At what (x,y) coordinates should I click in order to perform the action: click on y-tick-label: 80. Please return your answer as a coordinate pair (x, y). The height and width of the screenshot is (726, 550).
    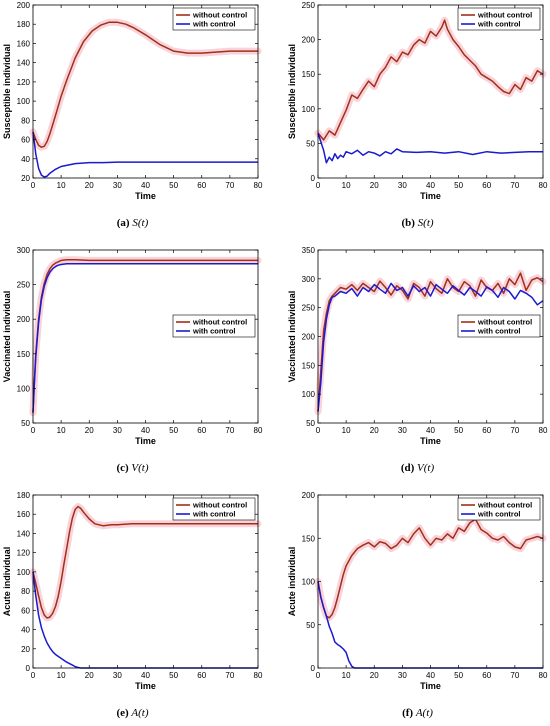
    Looking at the image, I should click on (25, 120).